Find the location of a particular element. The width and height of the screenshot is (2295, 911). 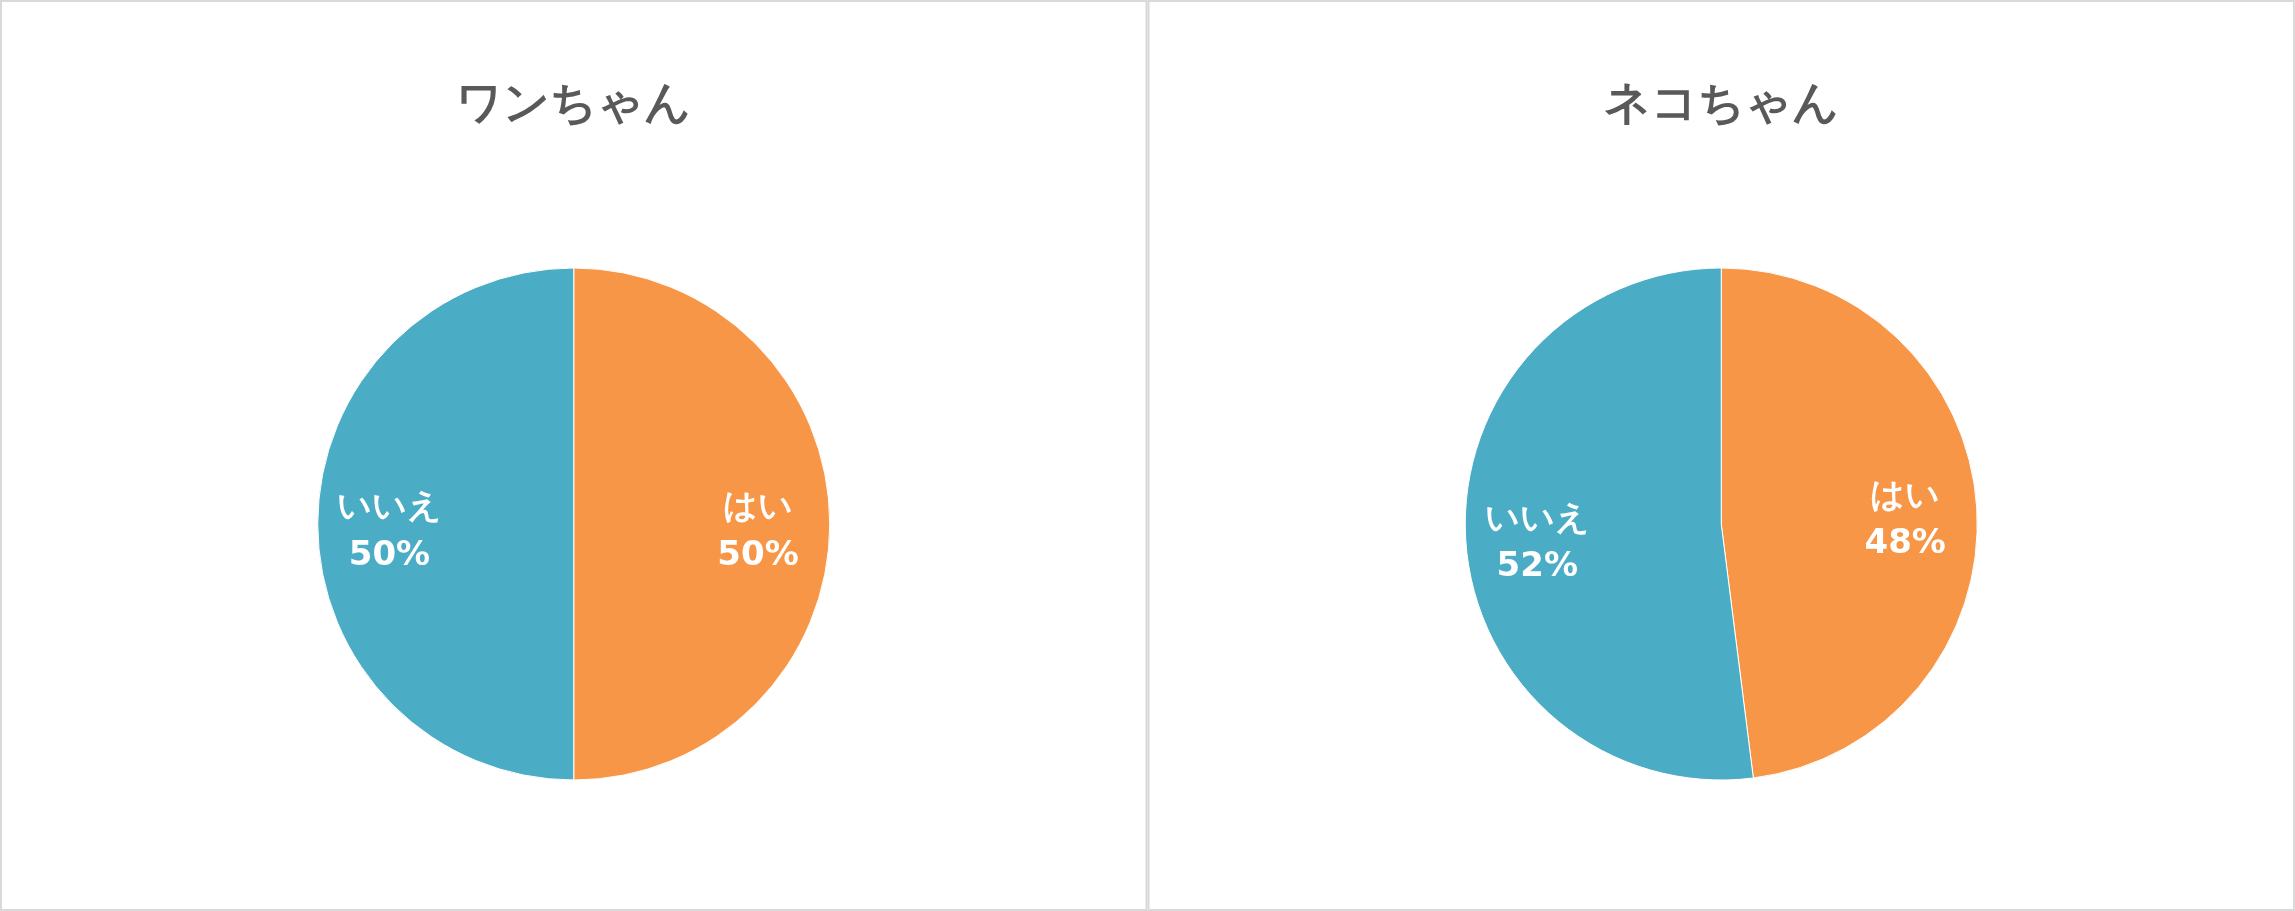

chart-title: ネコちゃん is located at coordinates (1721, 102).